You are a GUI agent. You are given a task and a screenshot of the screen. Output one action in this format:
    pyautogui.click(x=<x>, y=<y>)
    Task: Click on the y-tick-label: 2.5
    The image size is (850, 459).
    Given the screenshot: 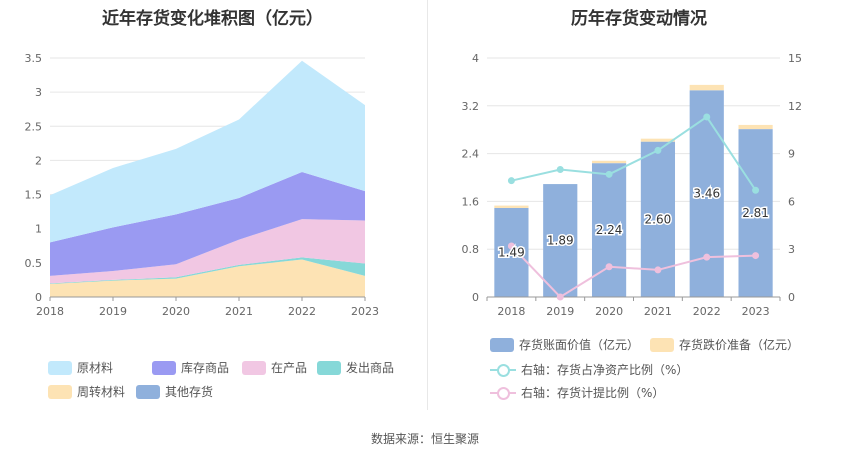 What is the action you would take?
    pyautogui.click(x=34, y=126)
    